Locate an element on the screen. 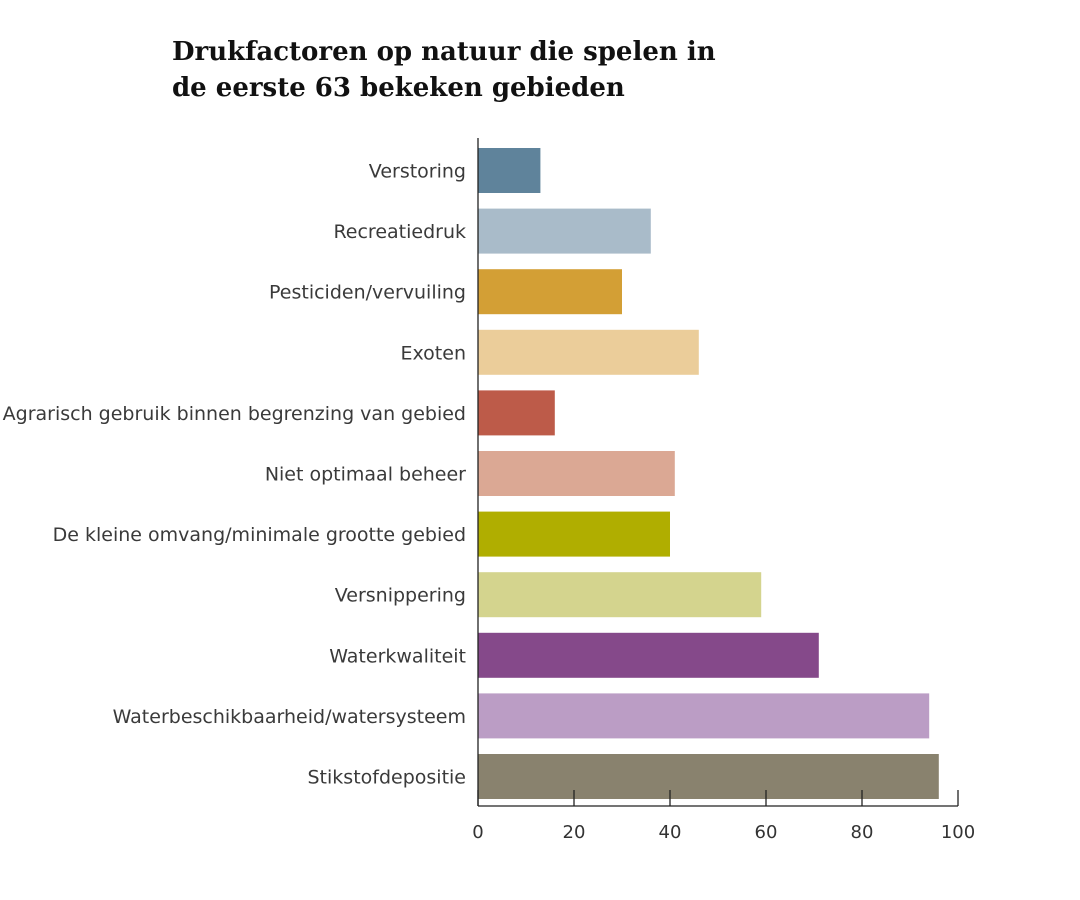  x-tick-label-80: 80 is located at coordinates (862, 832).